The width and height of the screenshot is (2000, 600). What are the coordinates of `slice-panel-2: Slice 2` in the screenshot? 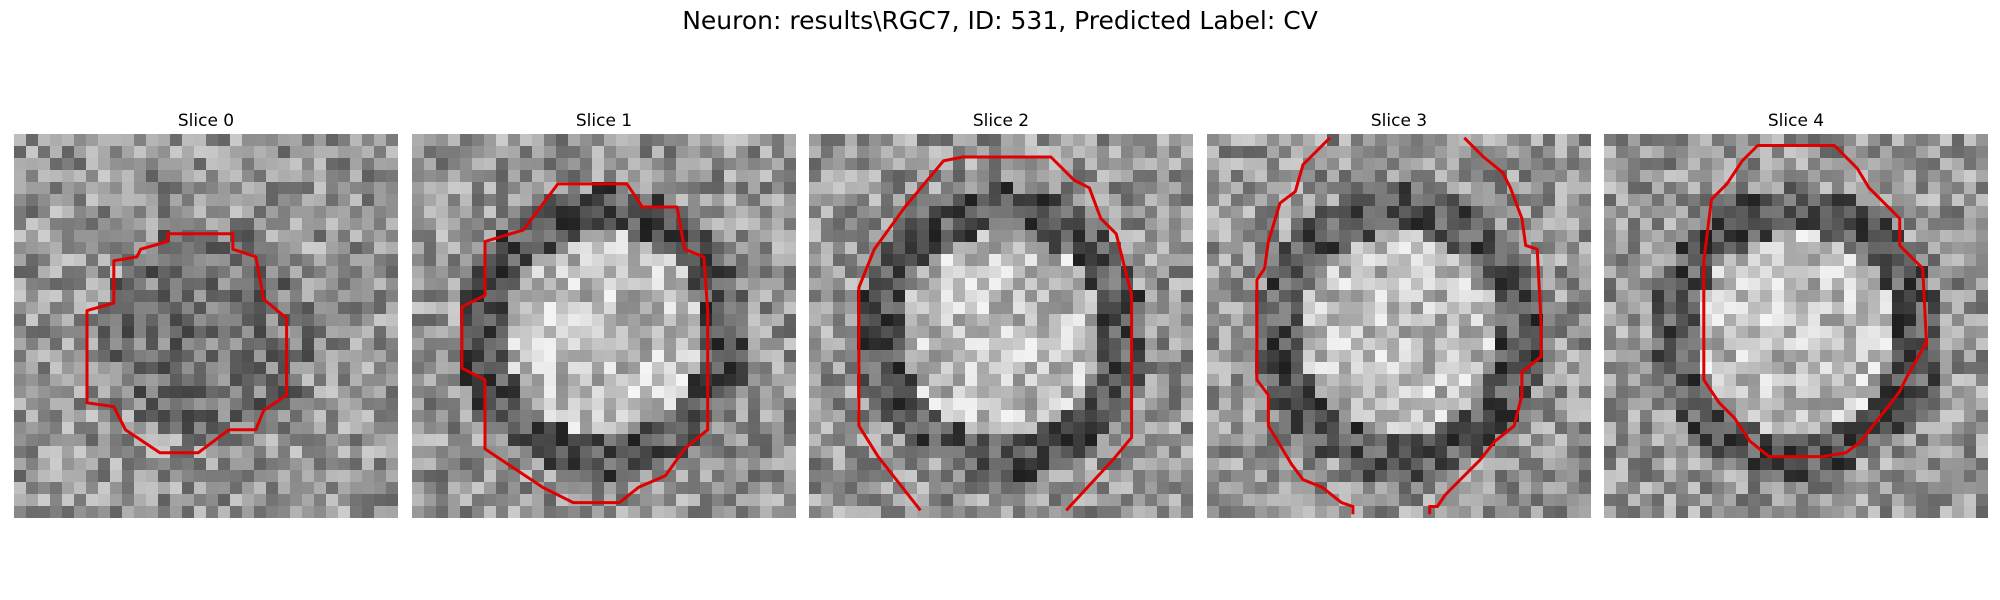 It's located at (1001, 313).